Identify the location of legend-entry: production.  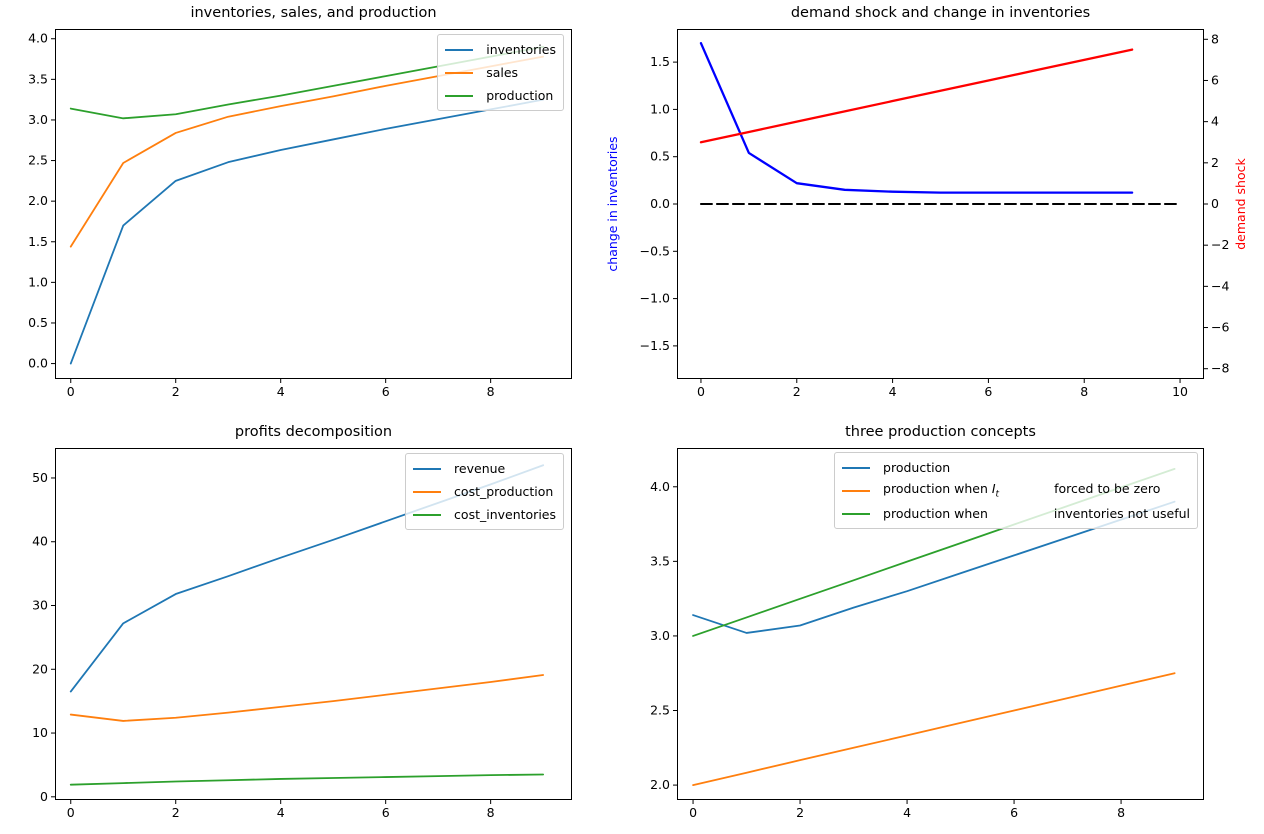
(500, 95).